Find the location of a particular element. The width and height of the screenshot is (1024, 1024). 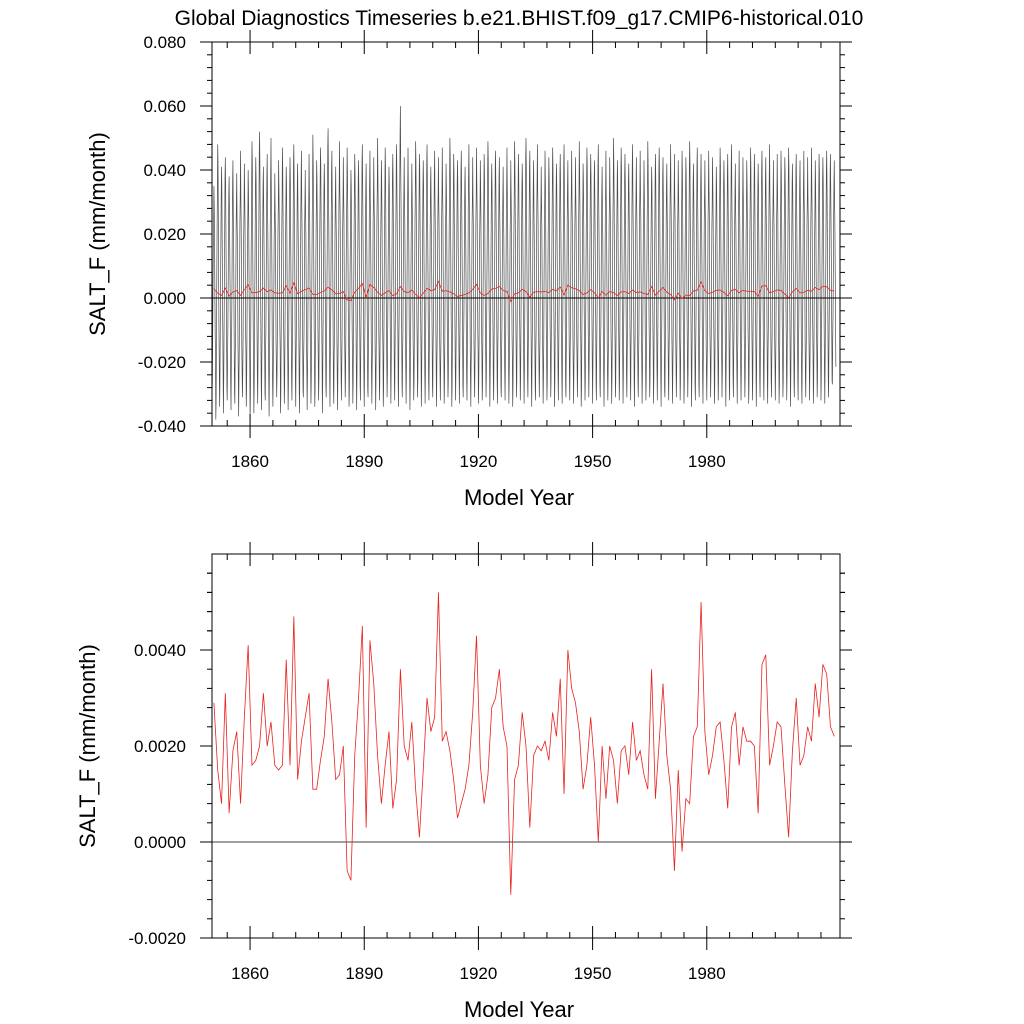

bottom-x-axis-label: Model Year is located at coordinates (519, 1009).